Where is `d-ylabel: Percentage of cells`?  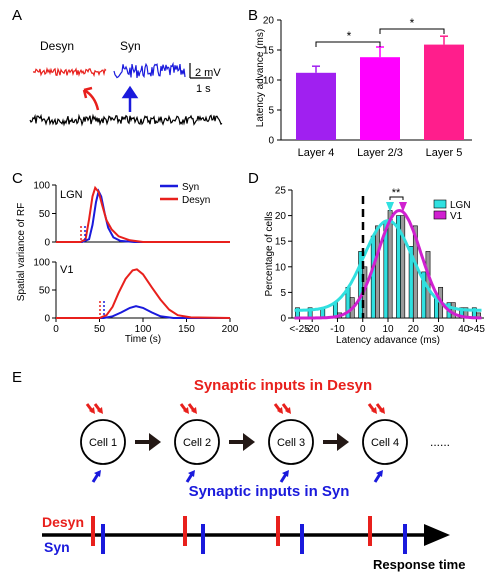
d-ylabel: Percentage of cells is located at coordinates (269, 253).